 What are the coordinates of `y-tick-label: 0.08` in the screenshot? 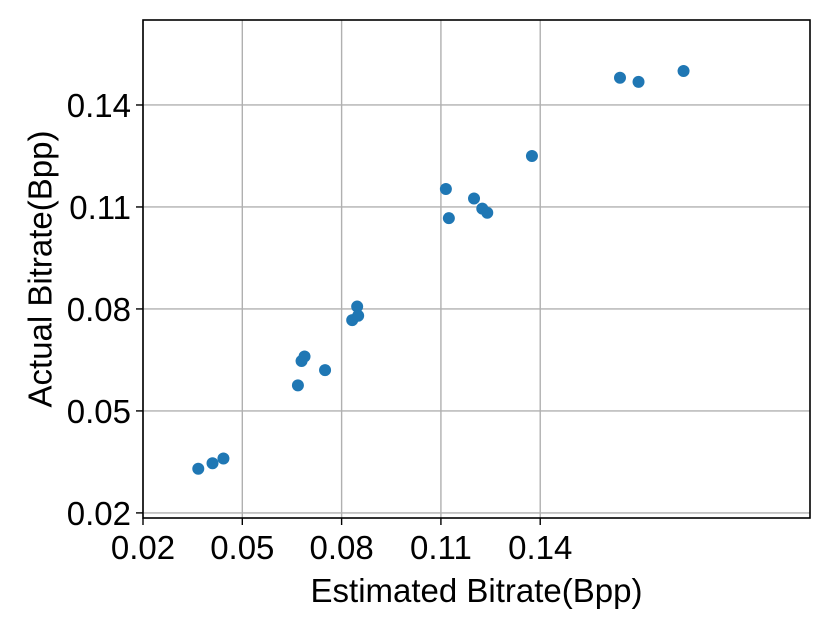 It's located at (99, 309).